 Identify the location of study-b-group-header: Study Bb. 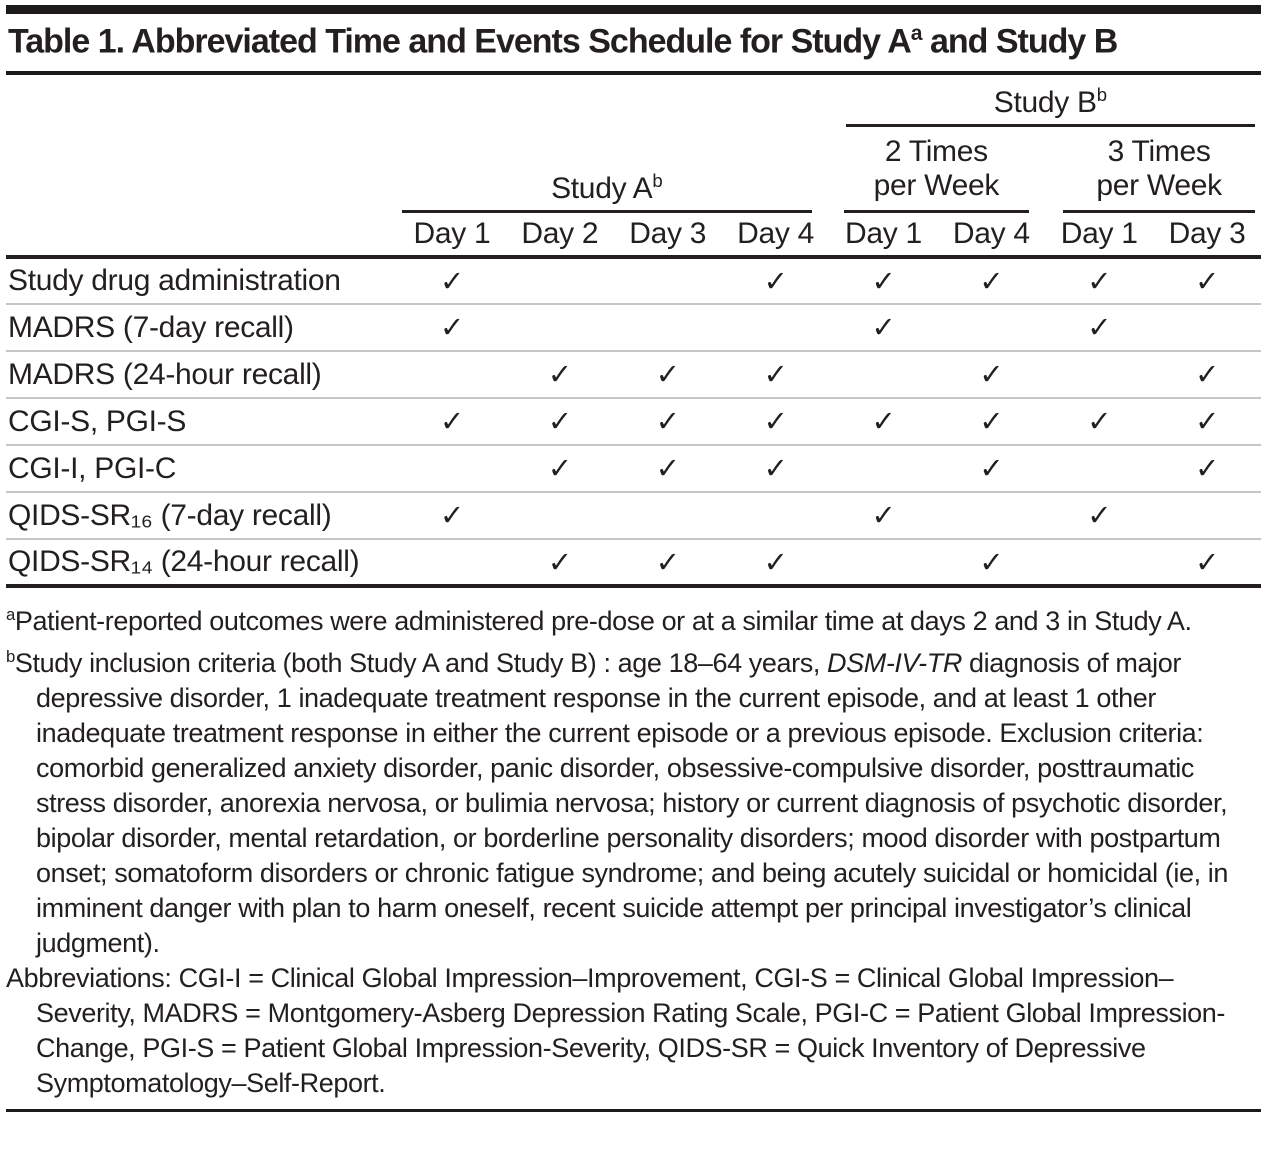
(1046, 102).